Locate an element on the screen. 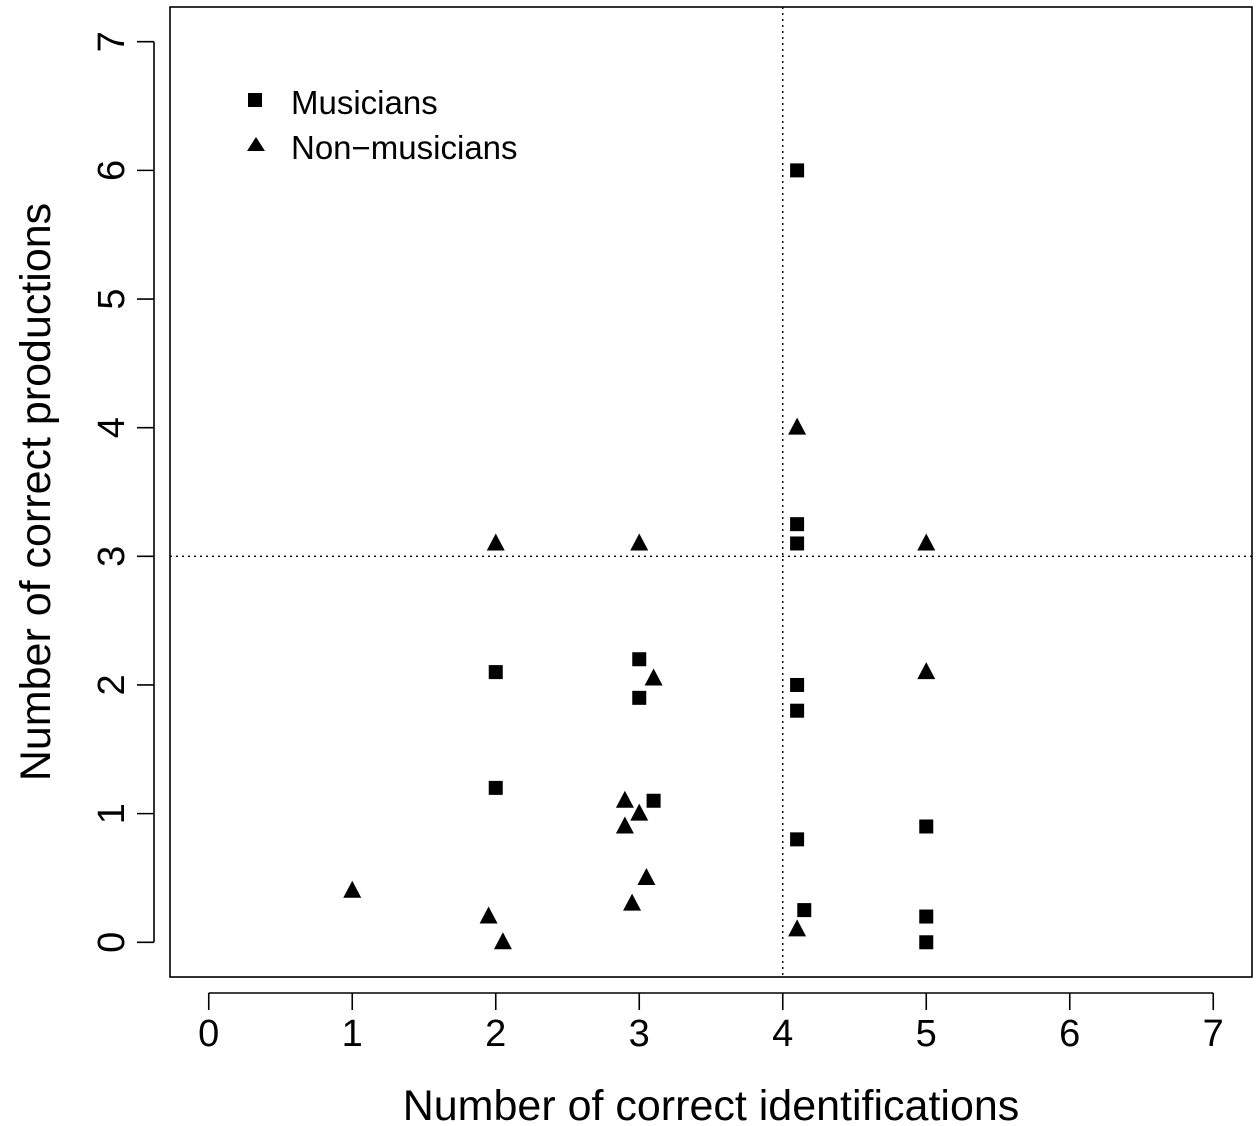 The height and width of the screenshot is (1126, 1259). x-tick-label: 0 is located at coordinates (208, 1034).